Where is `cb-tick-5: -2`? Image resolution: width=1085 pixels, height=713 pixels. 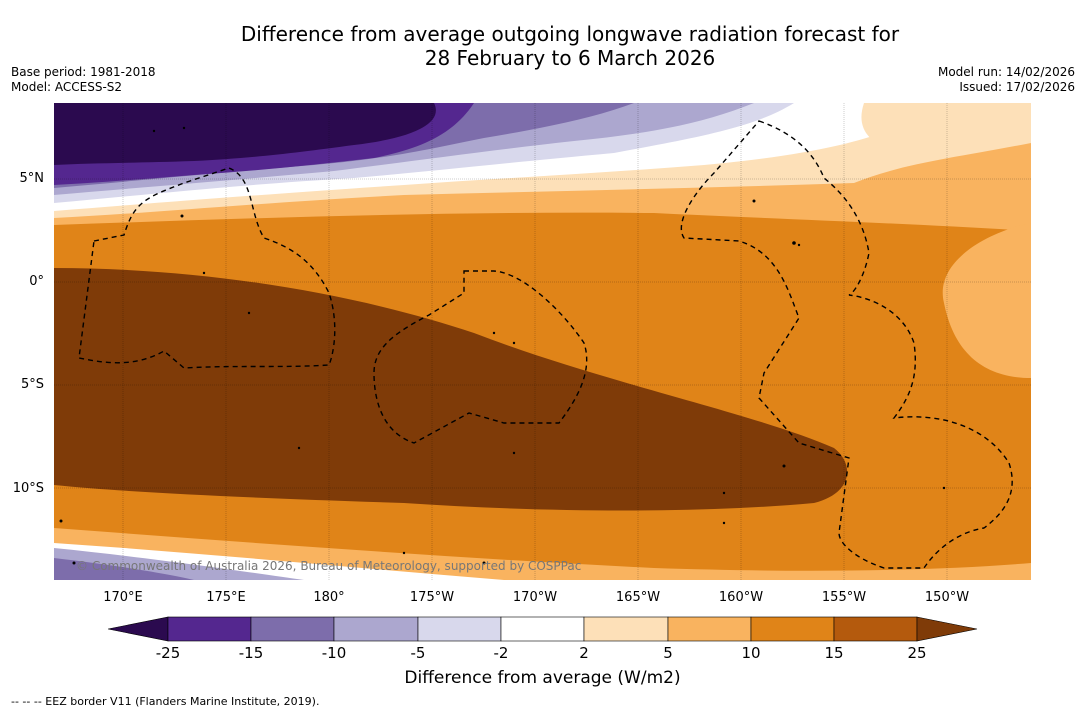
cb-tick-5: -2 is located at coordinates (501, 653).